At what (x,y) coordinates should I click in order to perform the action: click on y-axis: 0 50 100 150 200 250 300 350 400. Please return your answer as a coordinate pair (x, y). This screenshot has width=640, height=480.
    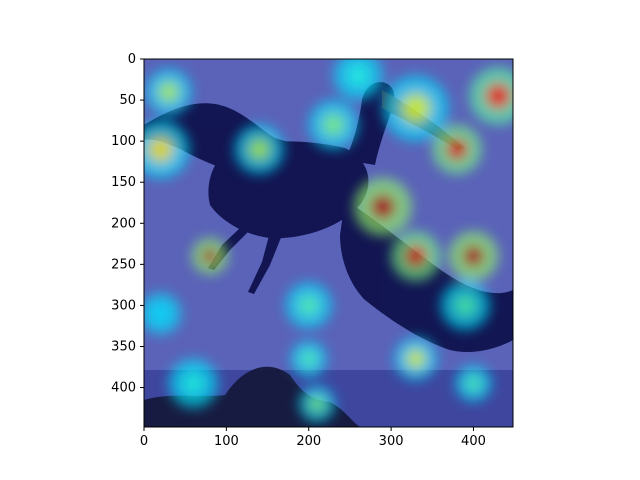
    Looking at the image, I should click on (127, 224).